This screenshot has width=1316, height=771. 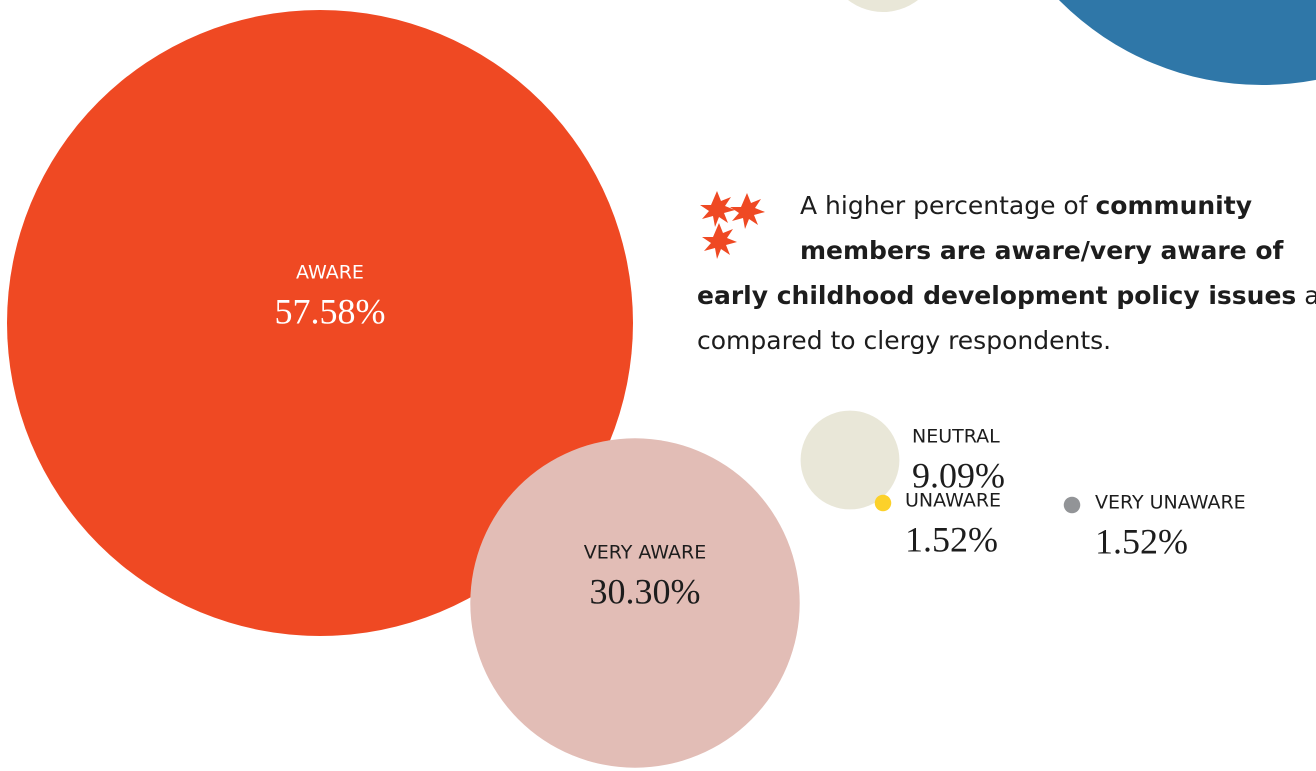 I want to click on icon, so click(x=732, y=225).